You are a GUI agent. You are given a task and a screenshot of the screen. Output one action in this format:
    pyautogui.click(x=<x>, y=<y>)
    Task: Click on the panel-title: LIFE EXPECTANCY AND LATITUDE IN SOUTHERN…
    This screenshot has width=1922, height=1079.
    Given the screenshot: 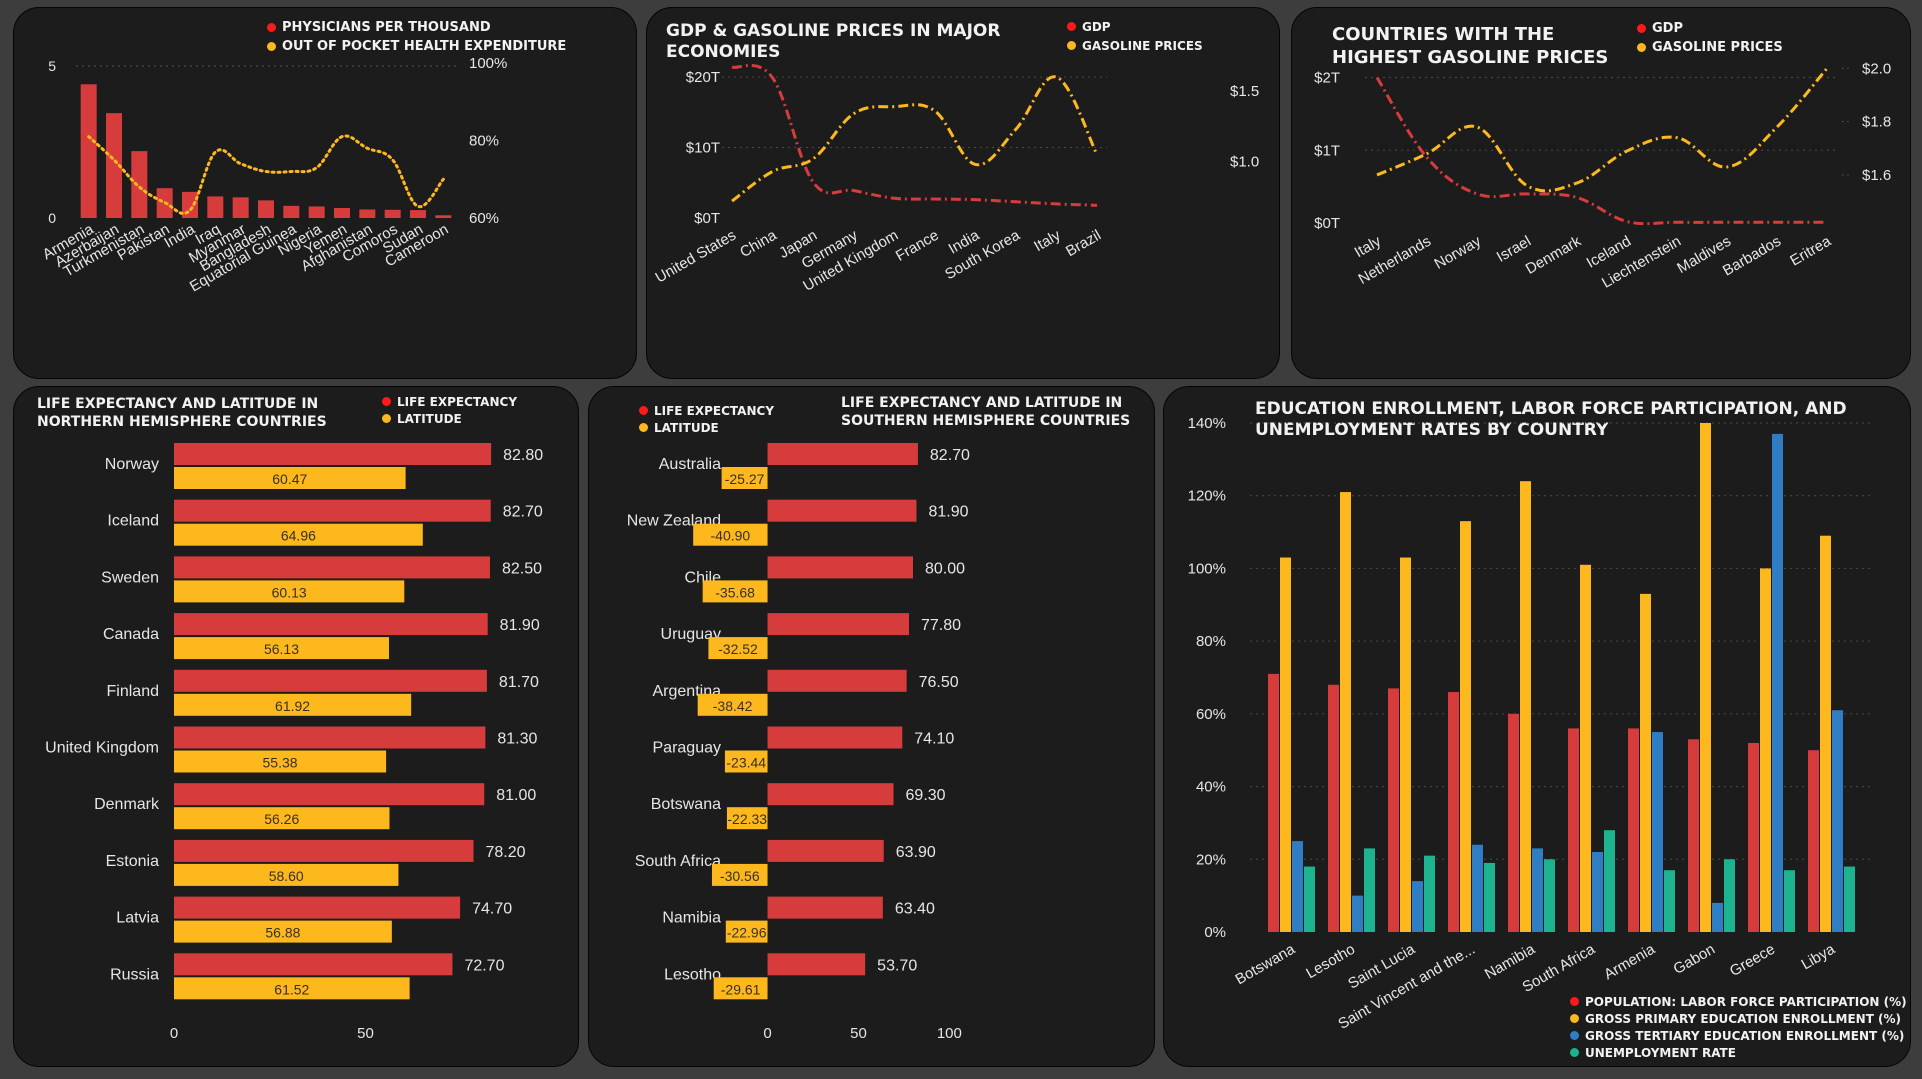 What is the action you would take?
    pyautogui.click(x=986, y=412)
    